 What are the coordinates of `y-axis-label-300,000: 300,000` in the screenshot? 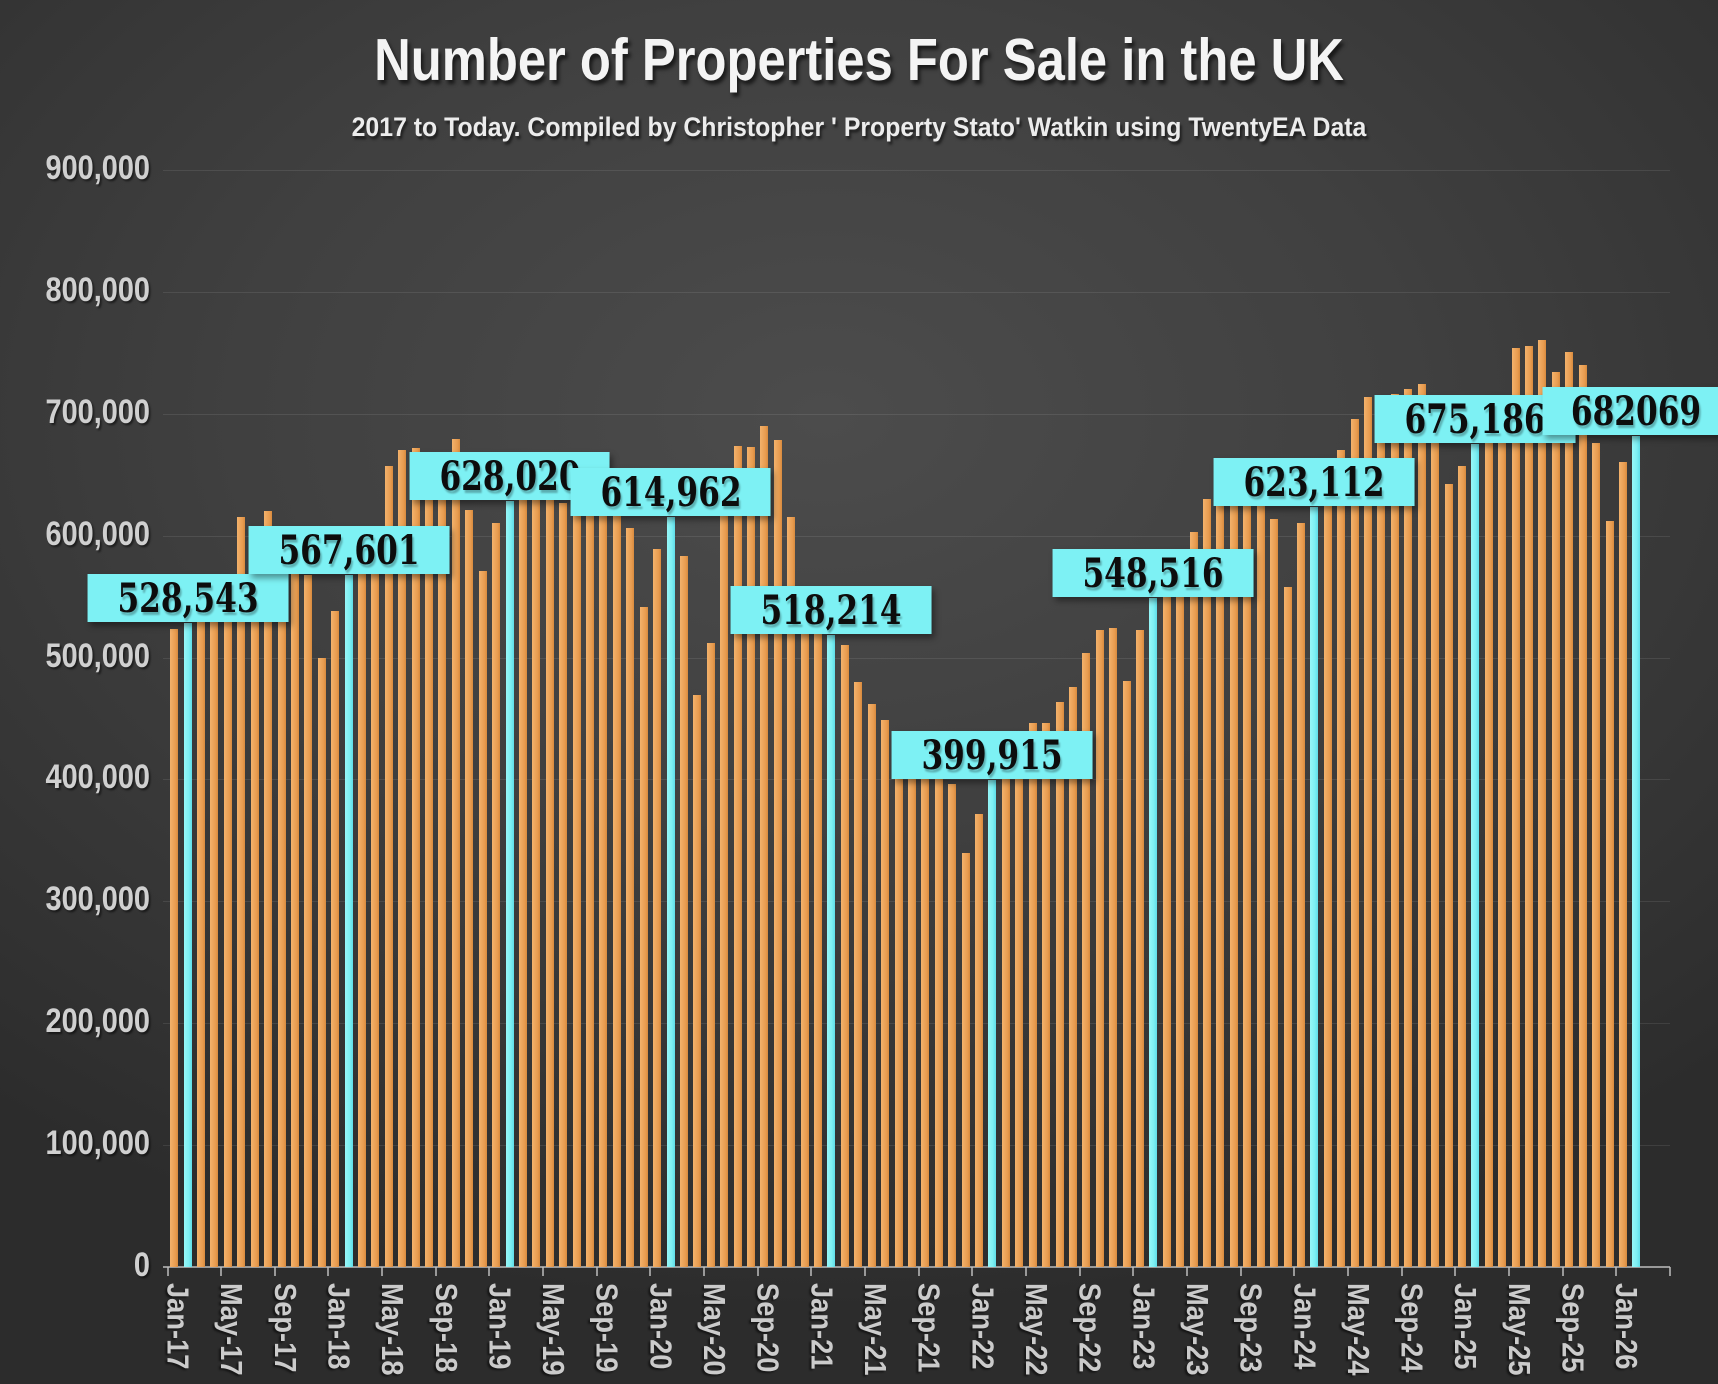 It's located at (97, 899).